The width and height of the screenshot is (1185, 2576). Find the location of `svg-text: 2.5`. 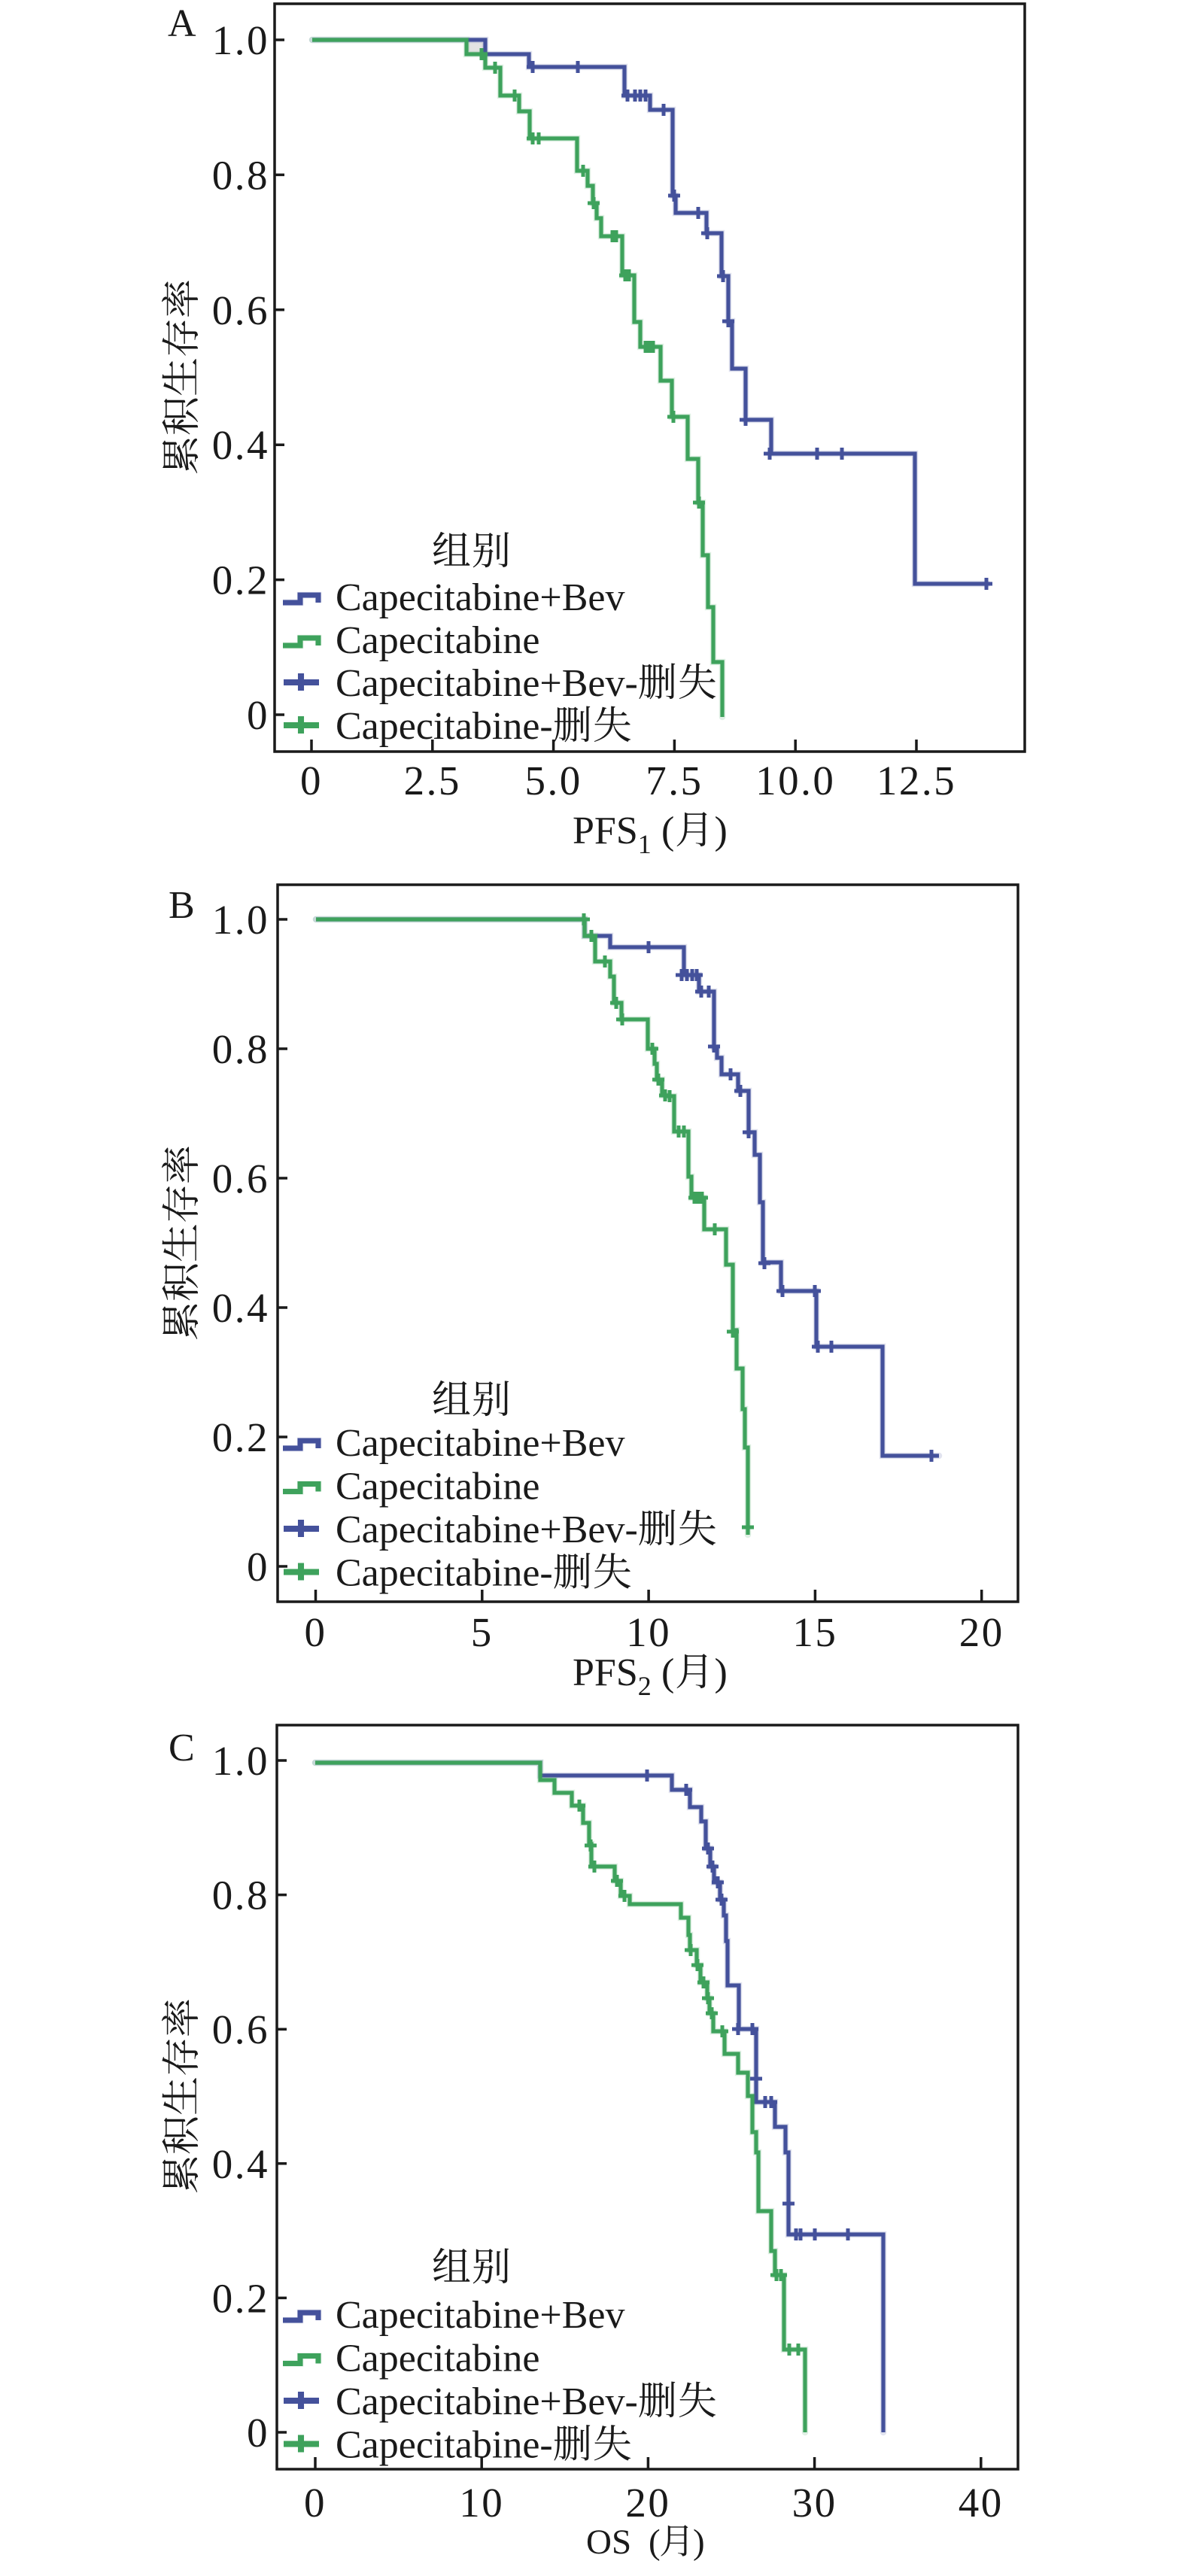

svg-text: 2.5 is located at coordinates (432, 781).